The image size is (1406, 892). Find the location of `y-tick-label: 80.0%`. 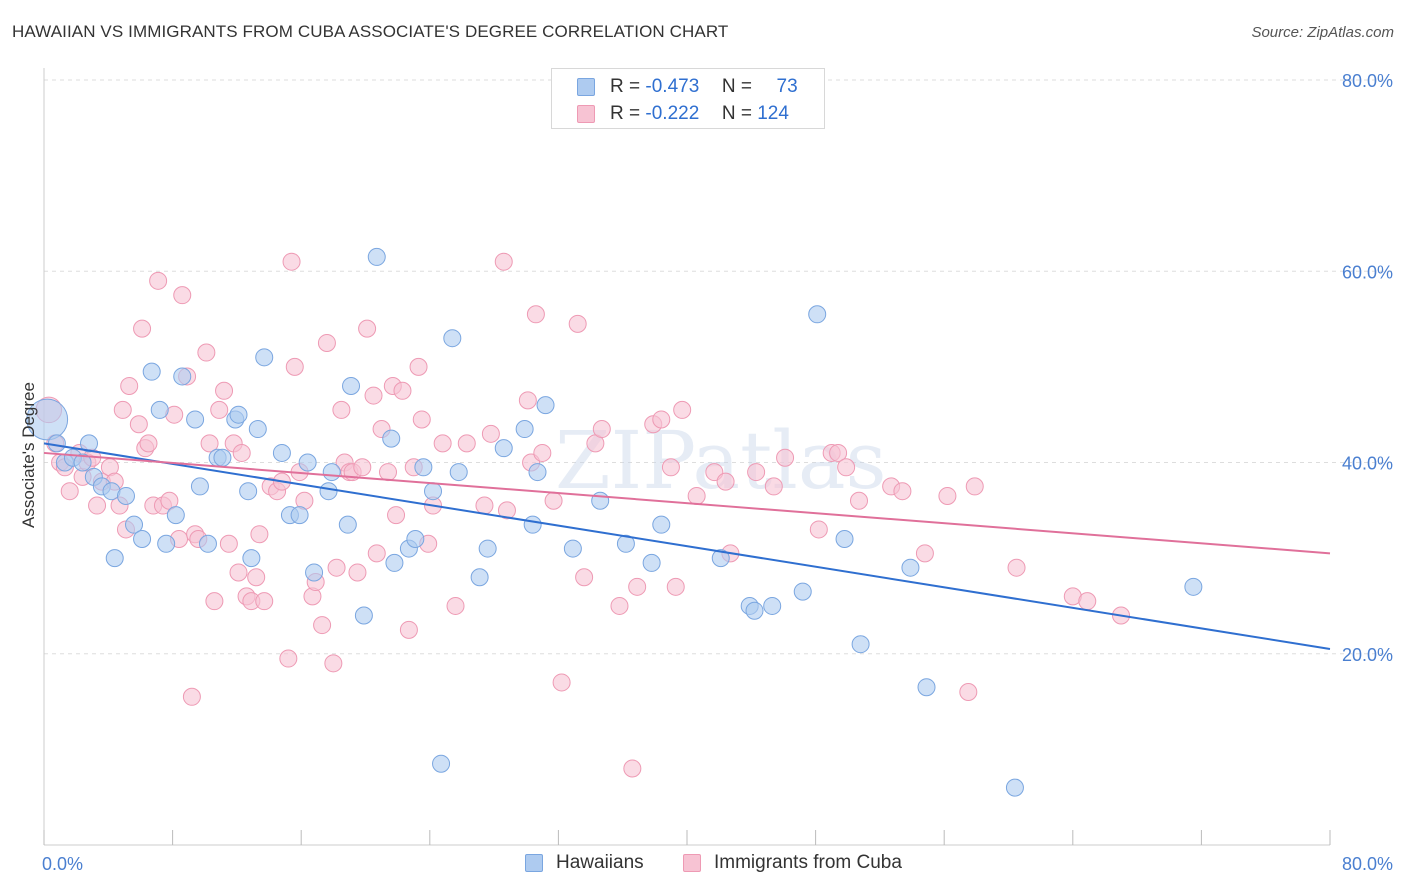

y-tick-label: 80.0% is located at coordinates (1367, 81).